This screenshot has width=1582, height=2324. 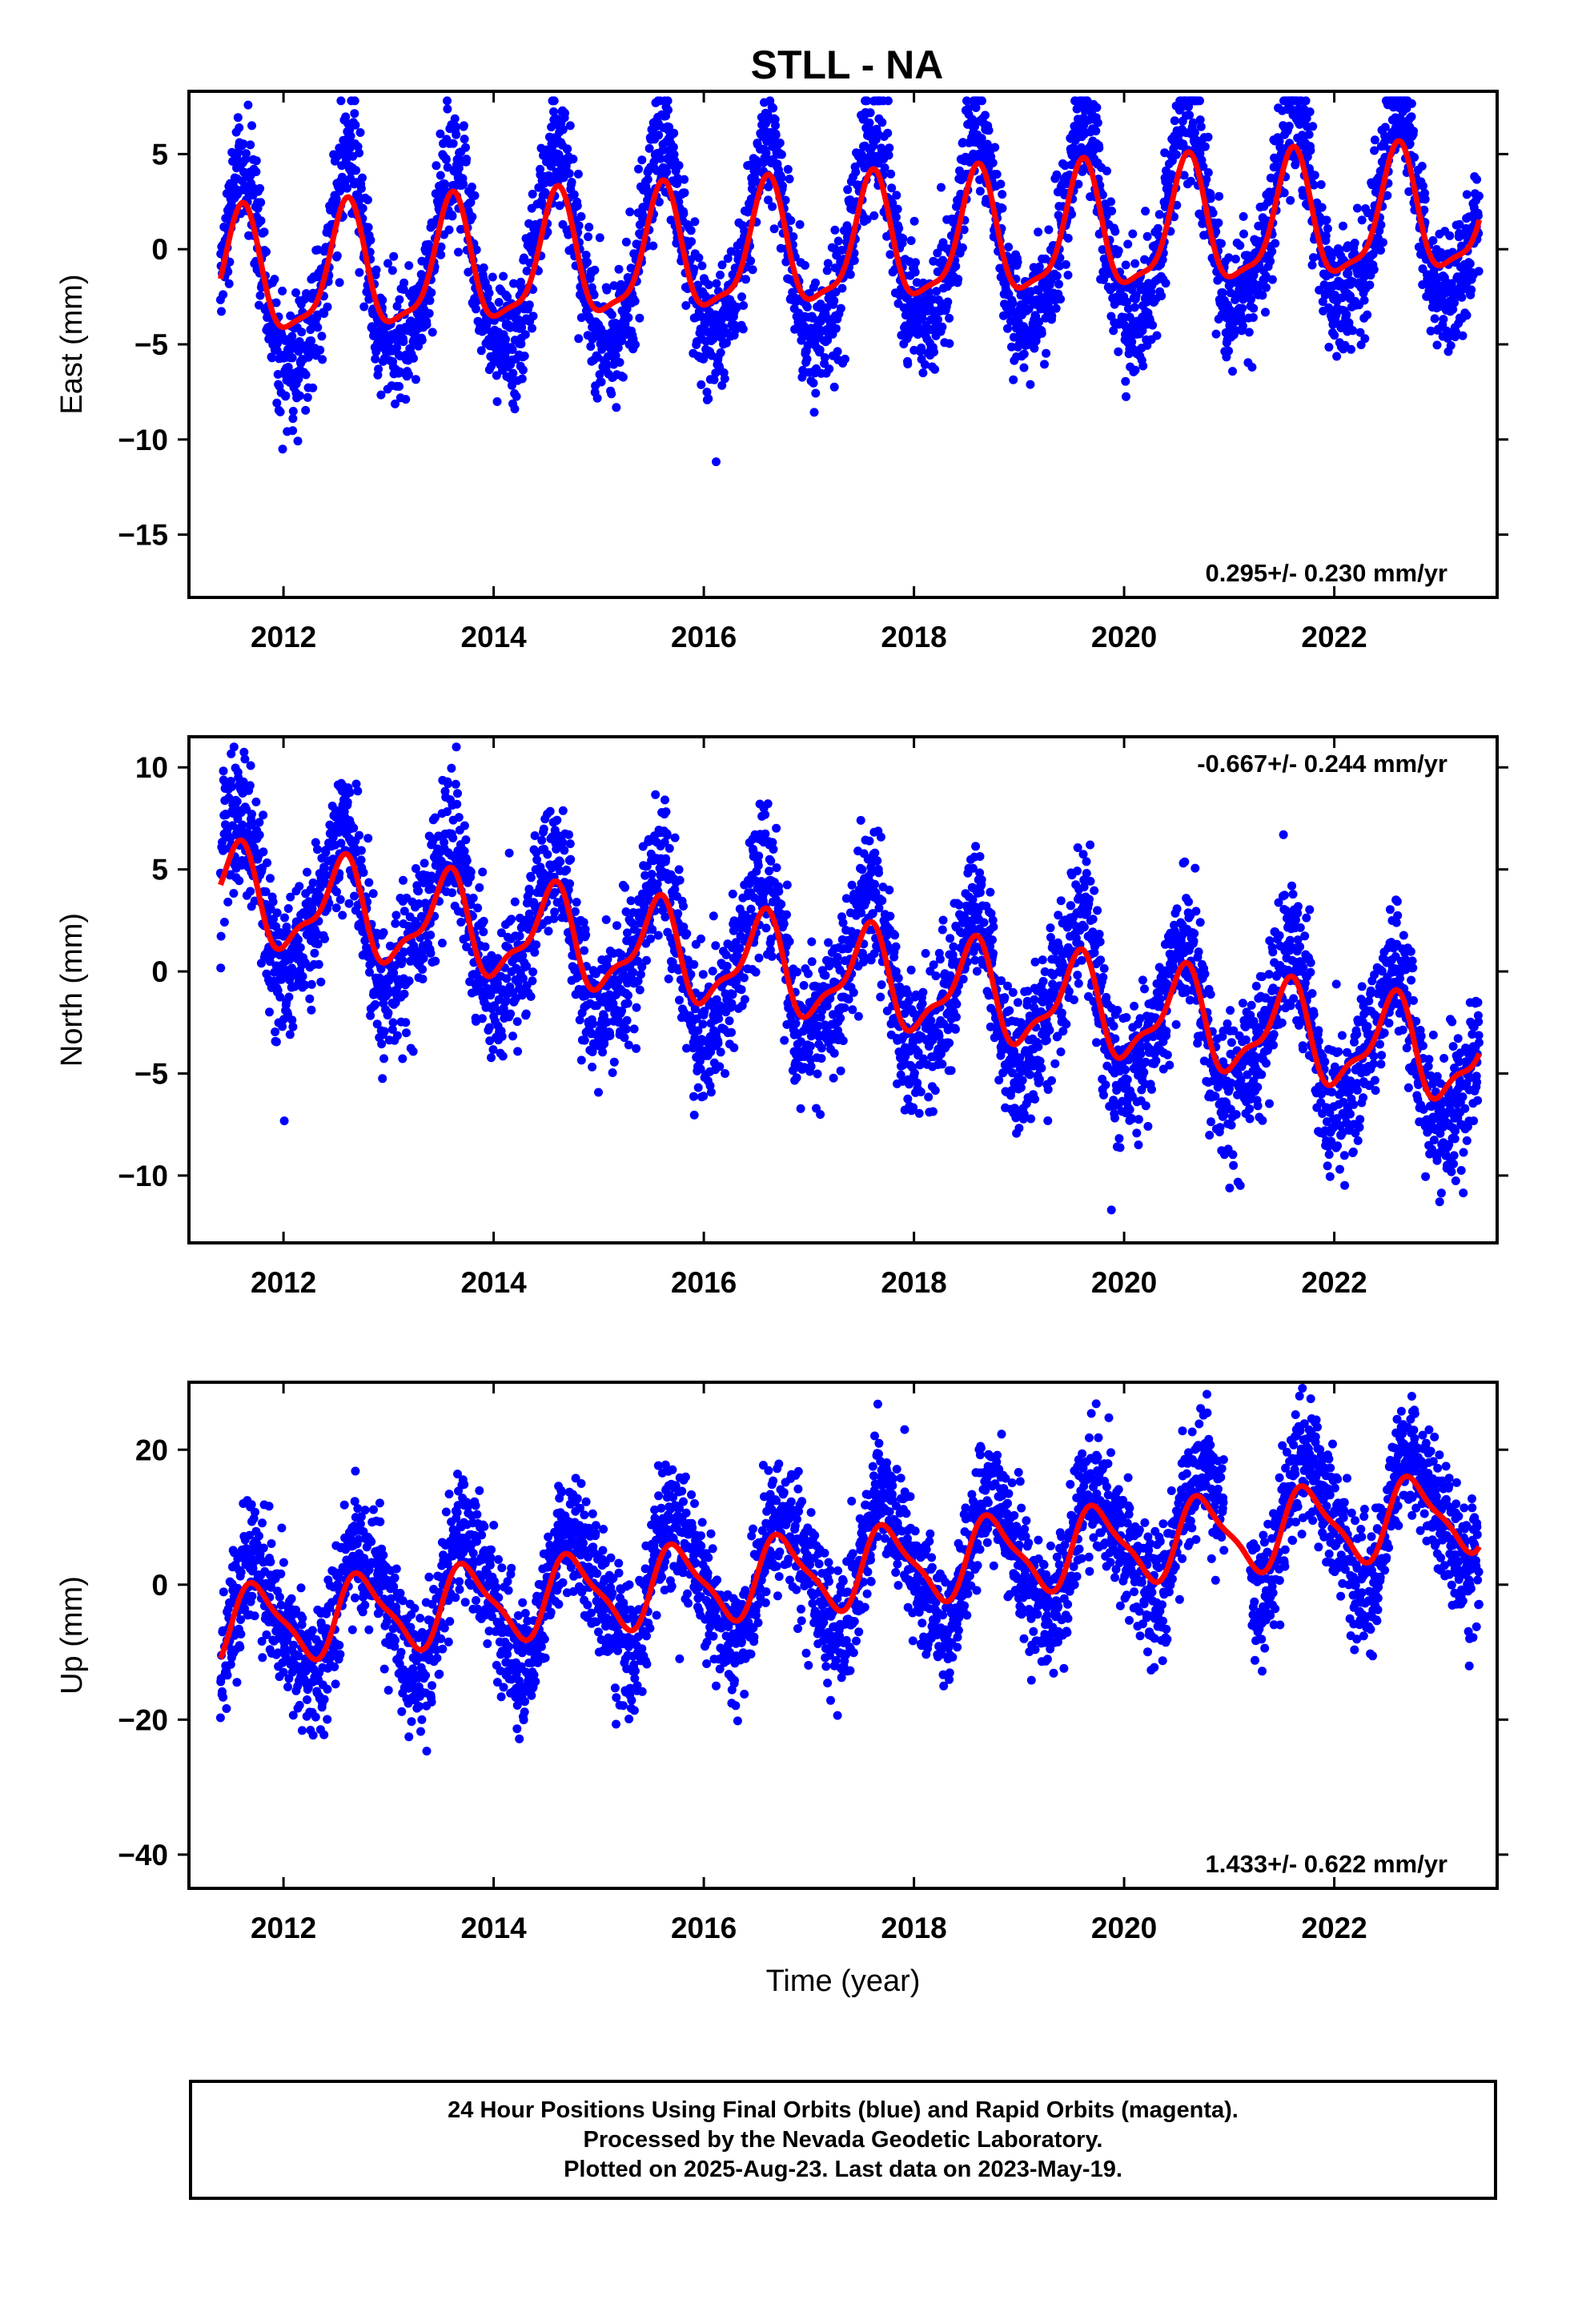 What do you see at coordinates (72, 344) in the screenshot?
I see `east-y-axis-label: East (mm)` at bounding box center [72, 344].